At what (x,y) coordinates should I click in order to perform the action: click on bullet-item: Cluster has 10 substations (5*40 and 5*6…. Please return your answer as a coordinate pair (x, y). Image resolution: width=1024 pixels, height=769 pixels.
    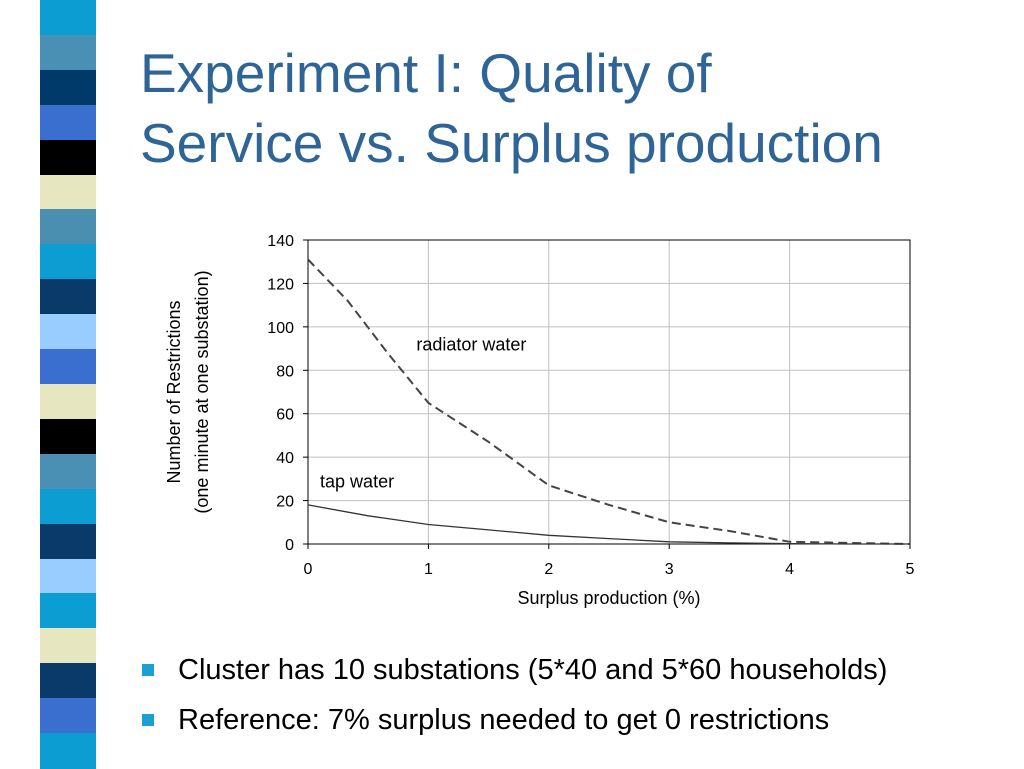
    Looking at the image, I should click on (513, 670).